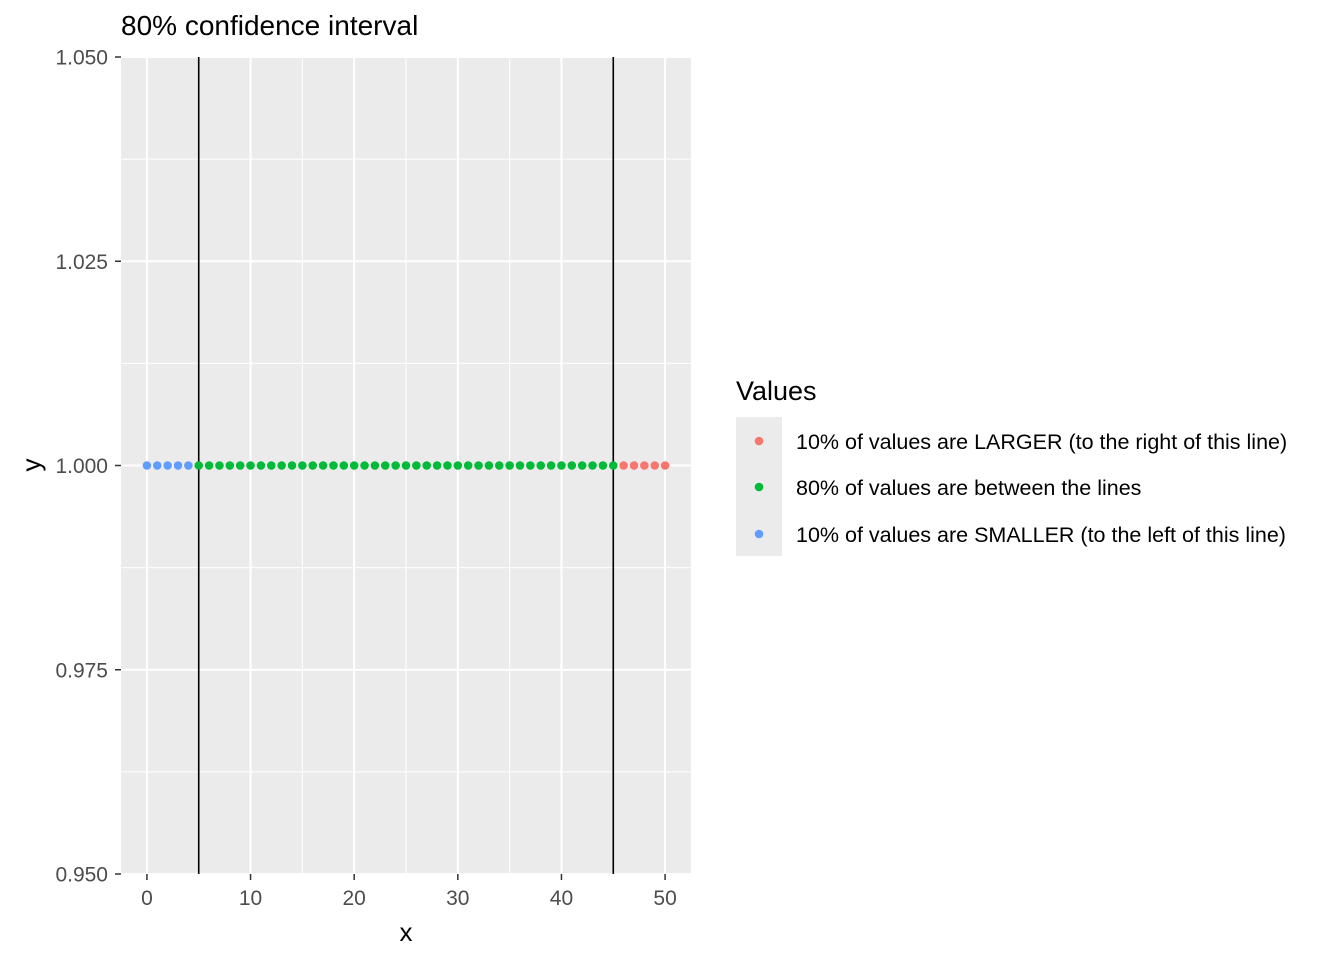 The width and height of the screenshot is (1344, 960). What do you see at coordinates (561, 898) in the screenshot?
I see `x-tick-label: 40` at bounding box center [561, 898].